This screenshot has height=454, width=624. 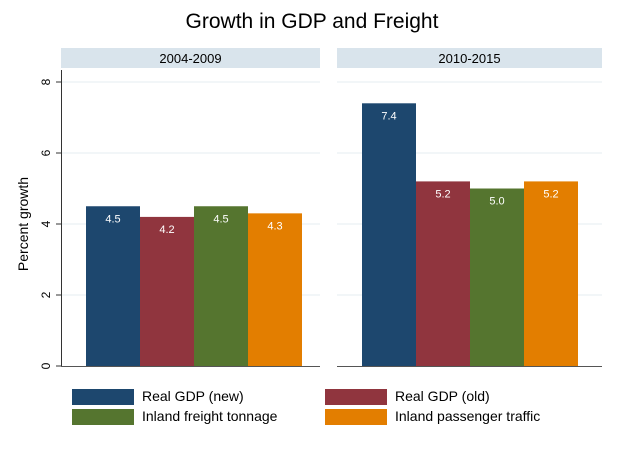 I want to click on y-tick-label: 0, so click(x=46, y=365).